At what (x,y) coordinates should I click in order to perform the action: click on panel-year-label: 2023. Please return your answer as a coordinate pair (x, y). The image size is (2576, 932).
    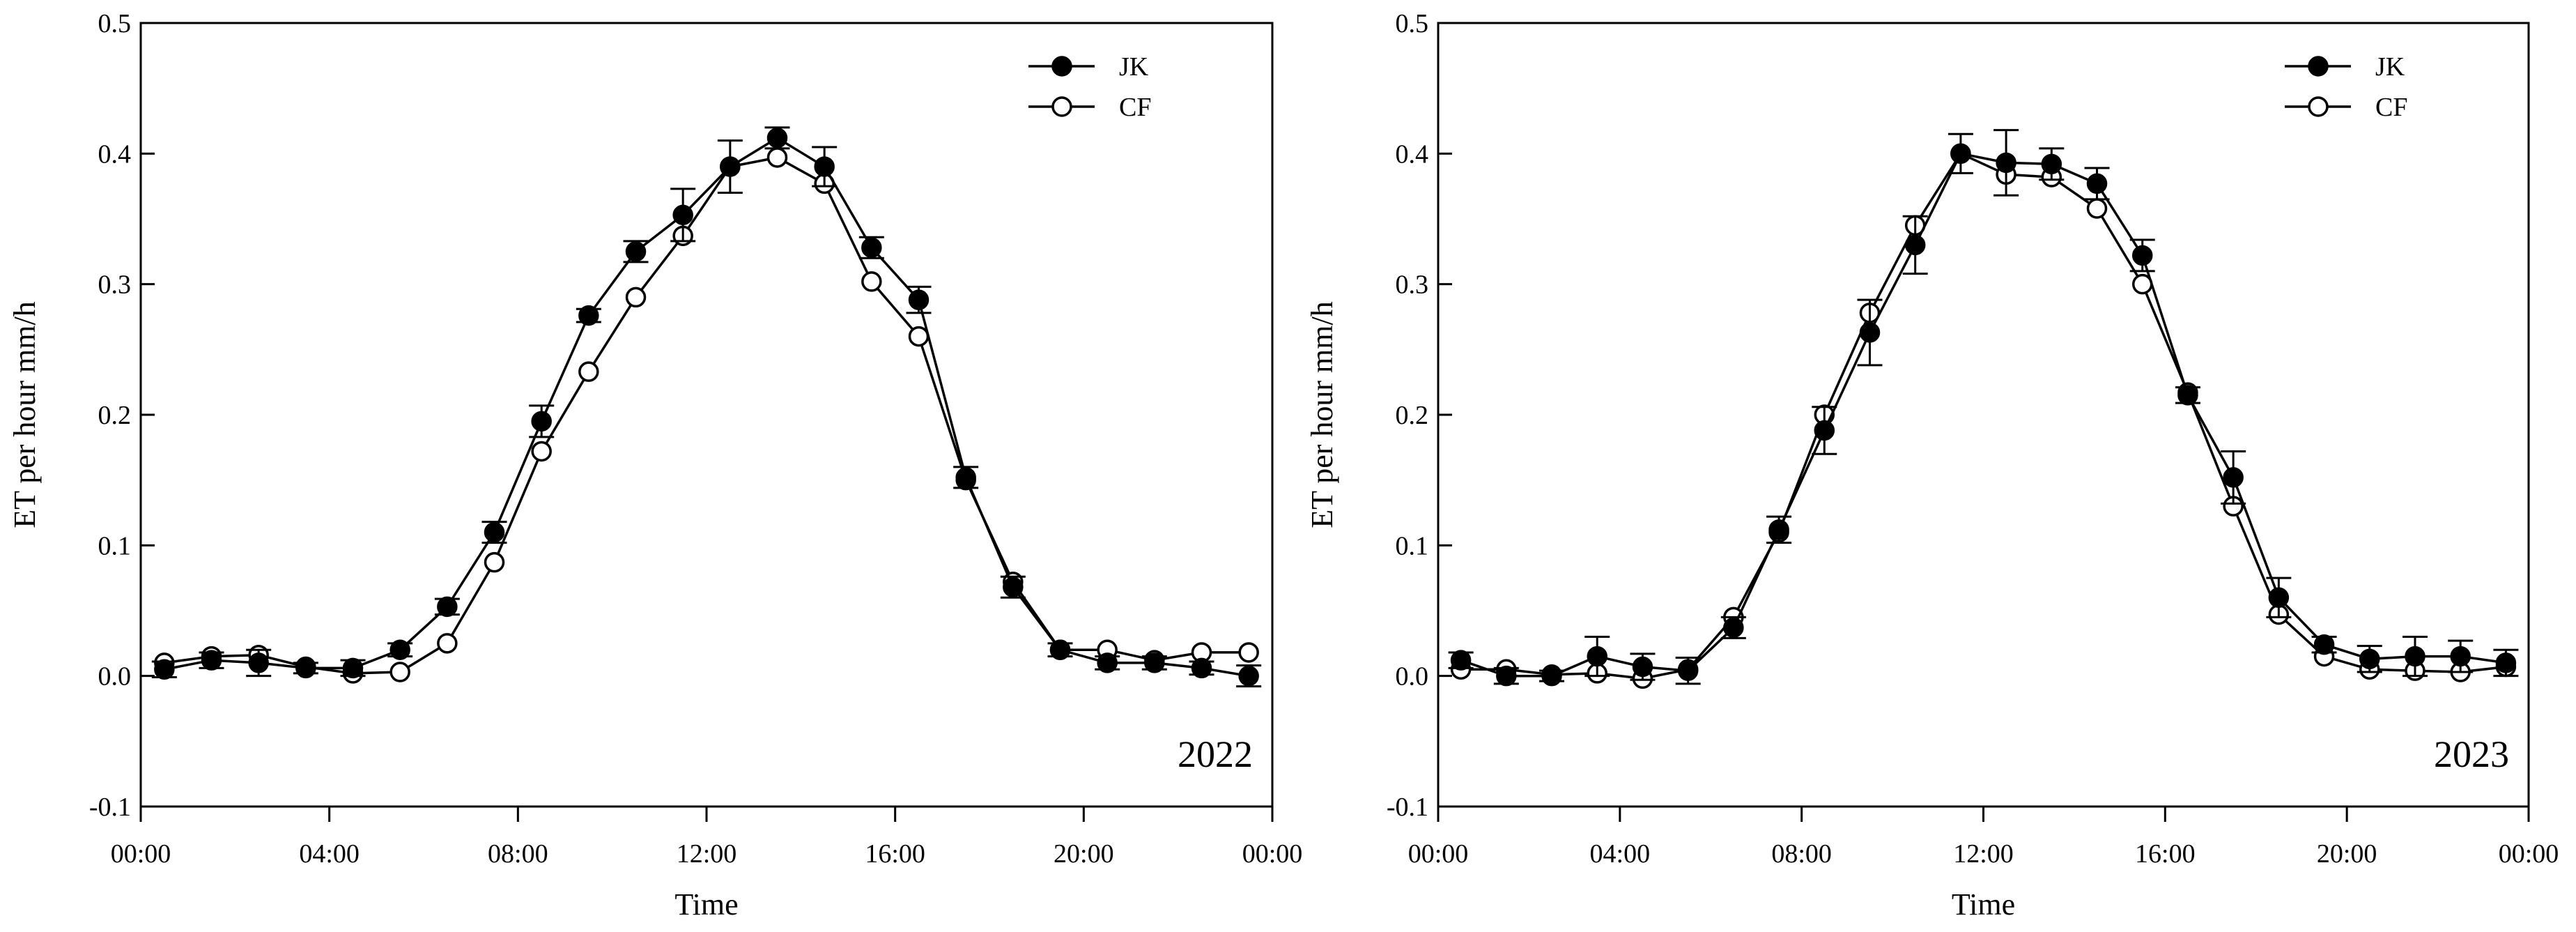
    Looking at the image, I should click on (2471, 754).